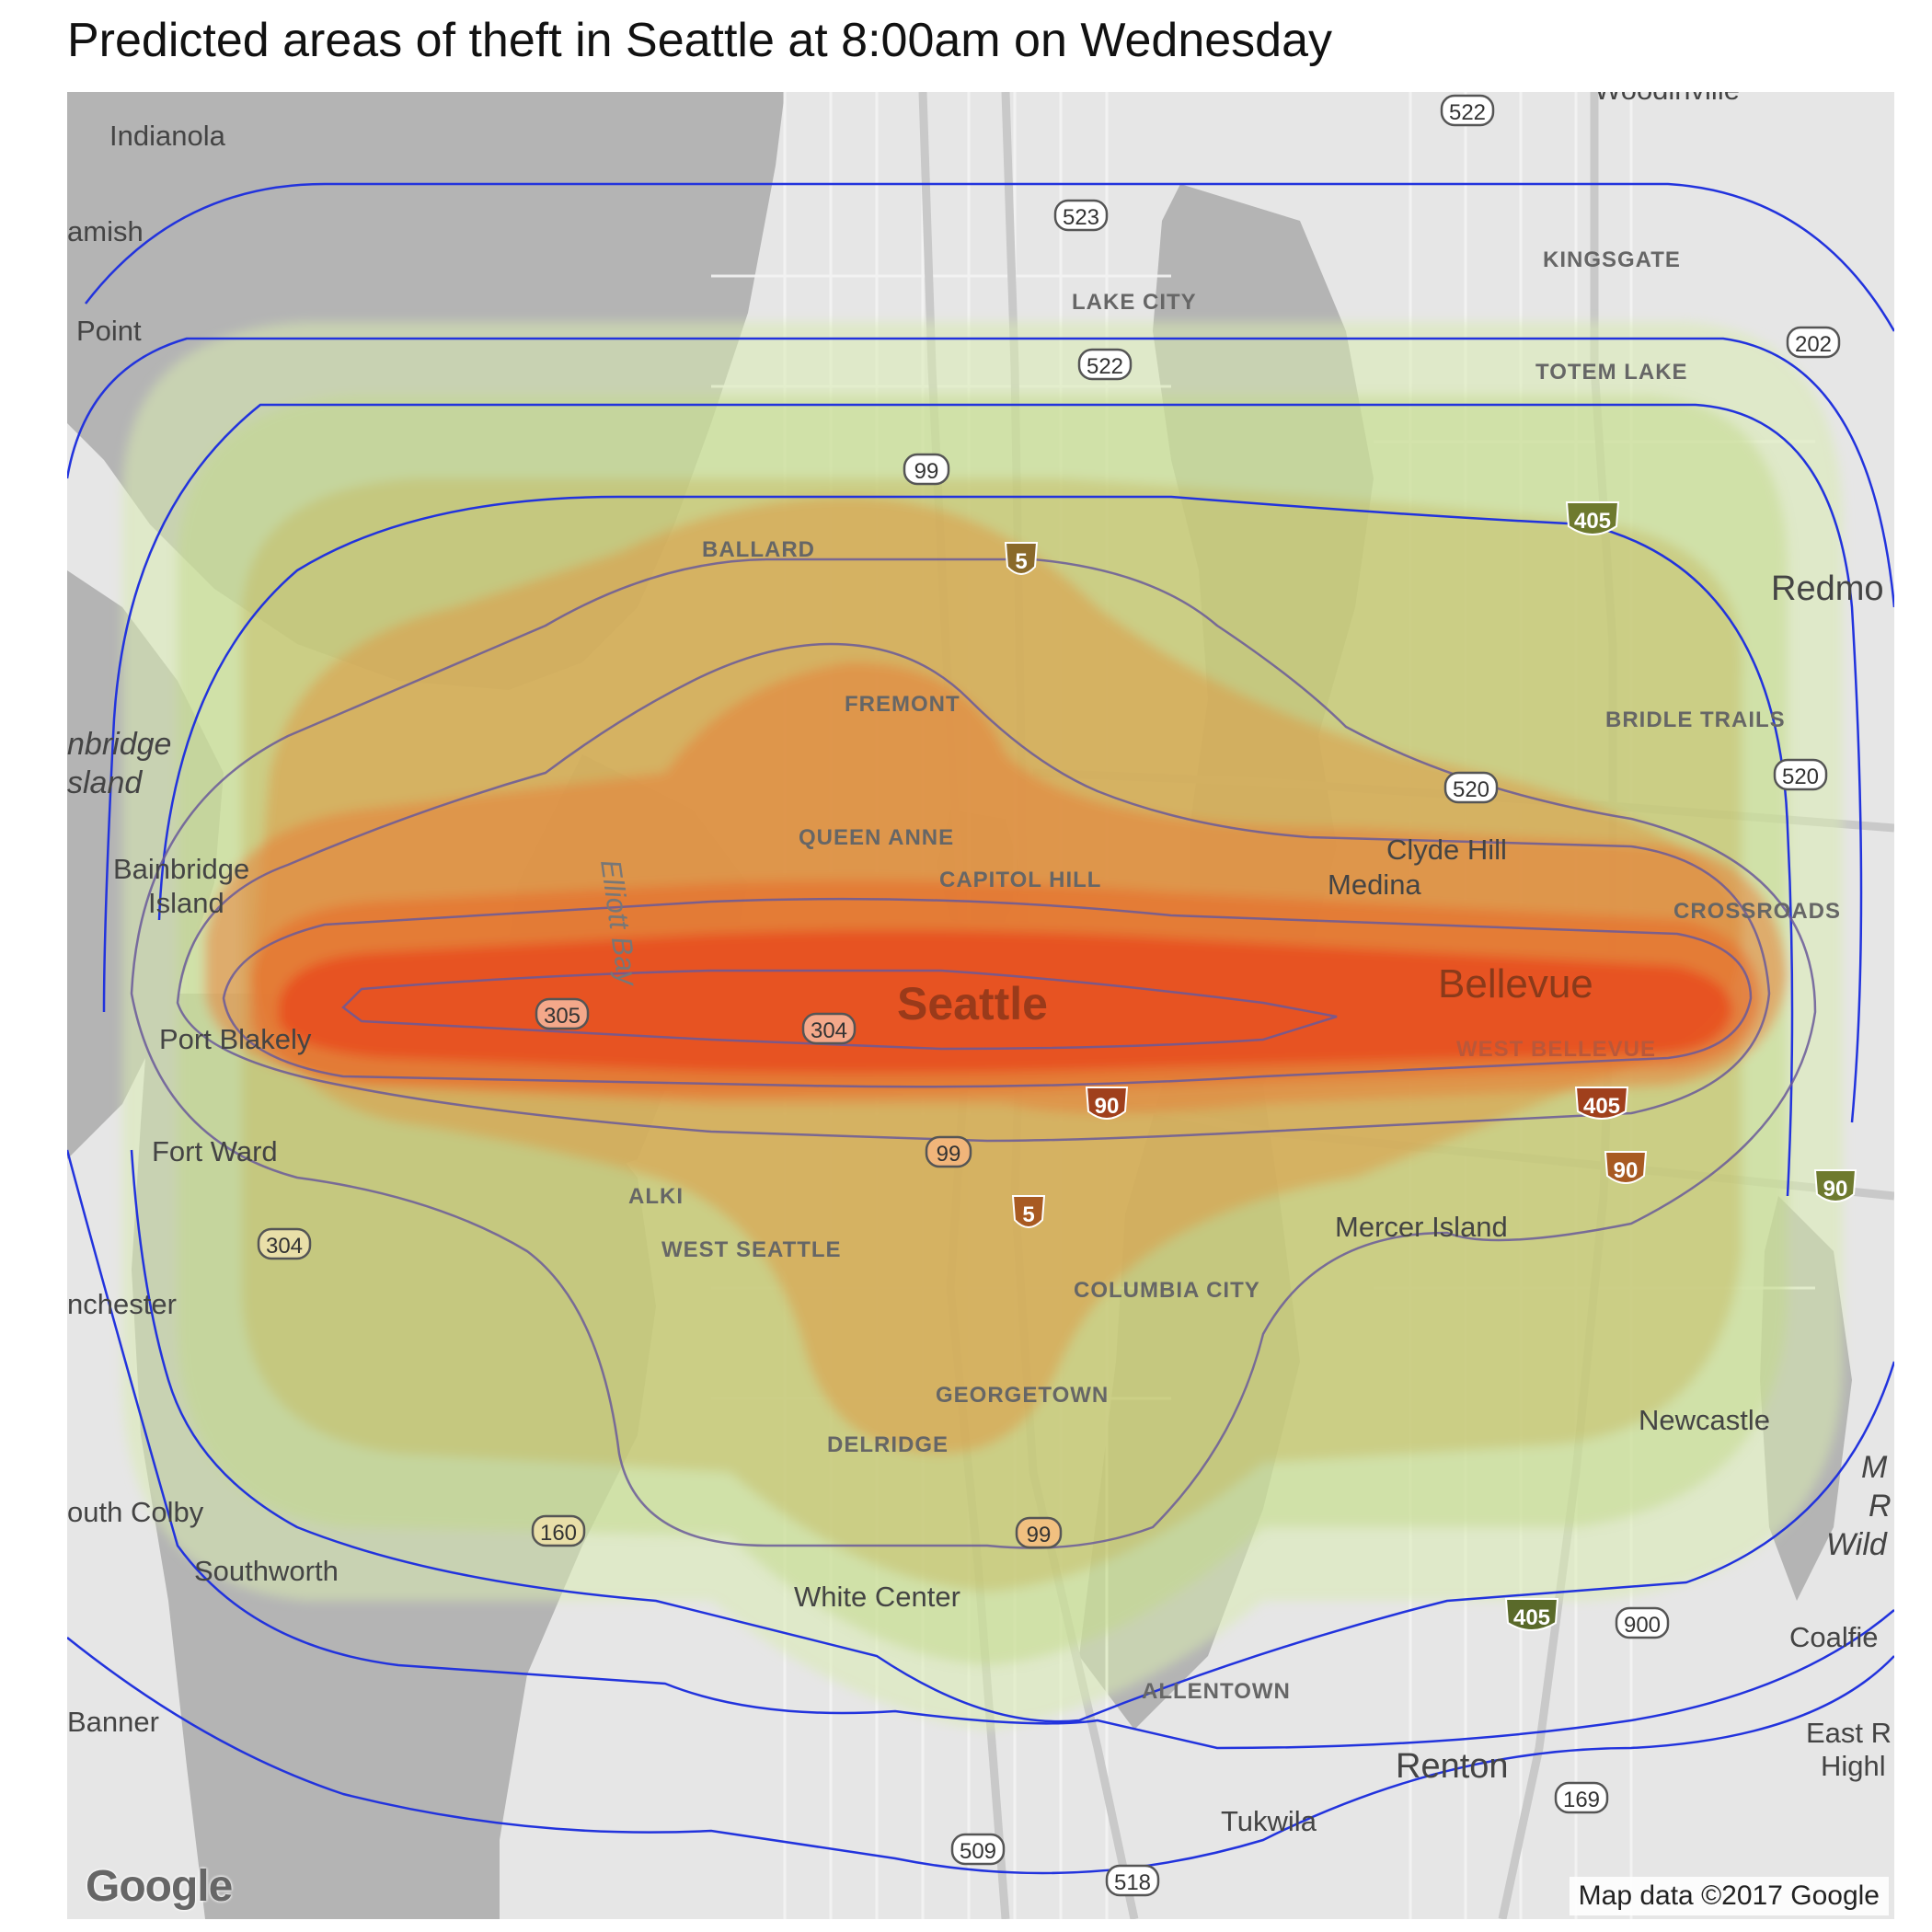  I want to click on label-bridle-trails: BRIDLE TRAILS, so click(1695, 719).